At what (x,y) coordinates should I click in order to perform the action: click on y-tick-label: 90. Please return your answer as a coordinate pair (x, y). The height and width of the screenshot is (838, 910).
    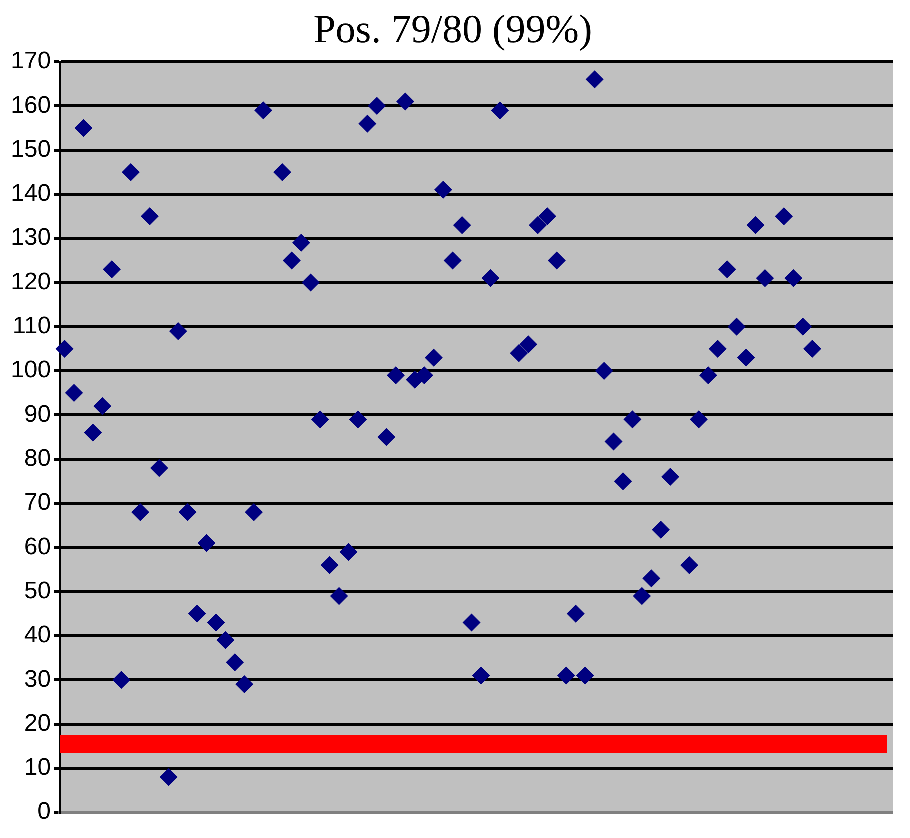
    Looking at the image, I should click on (38, 414).